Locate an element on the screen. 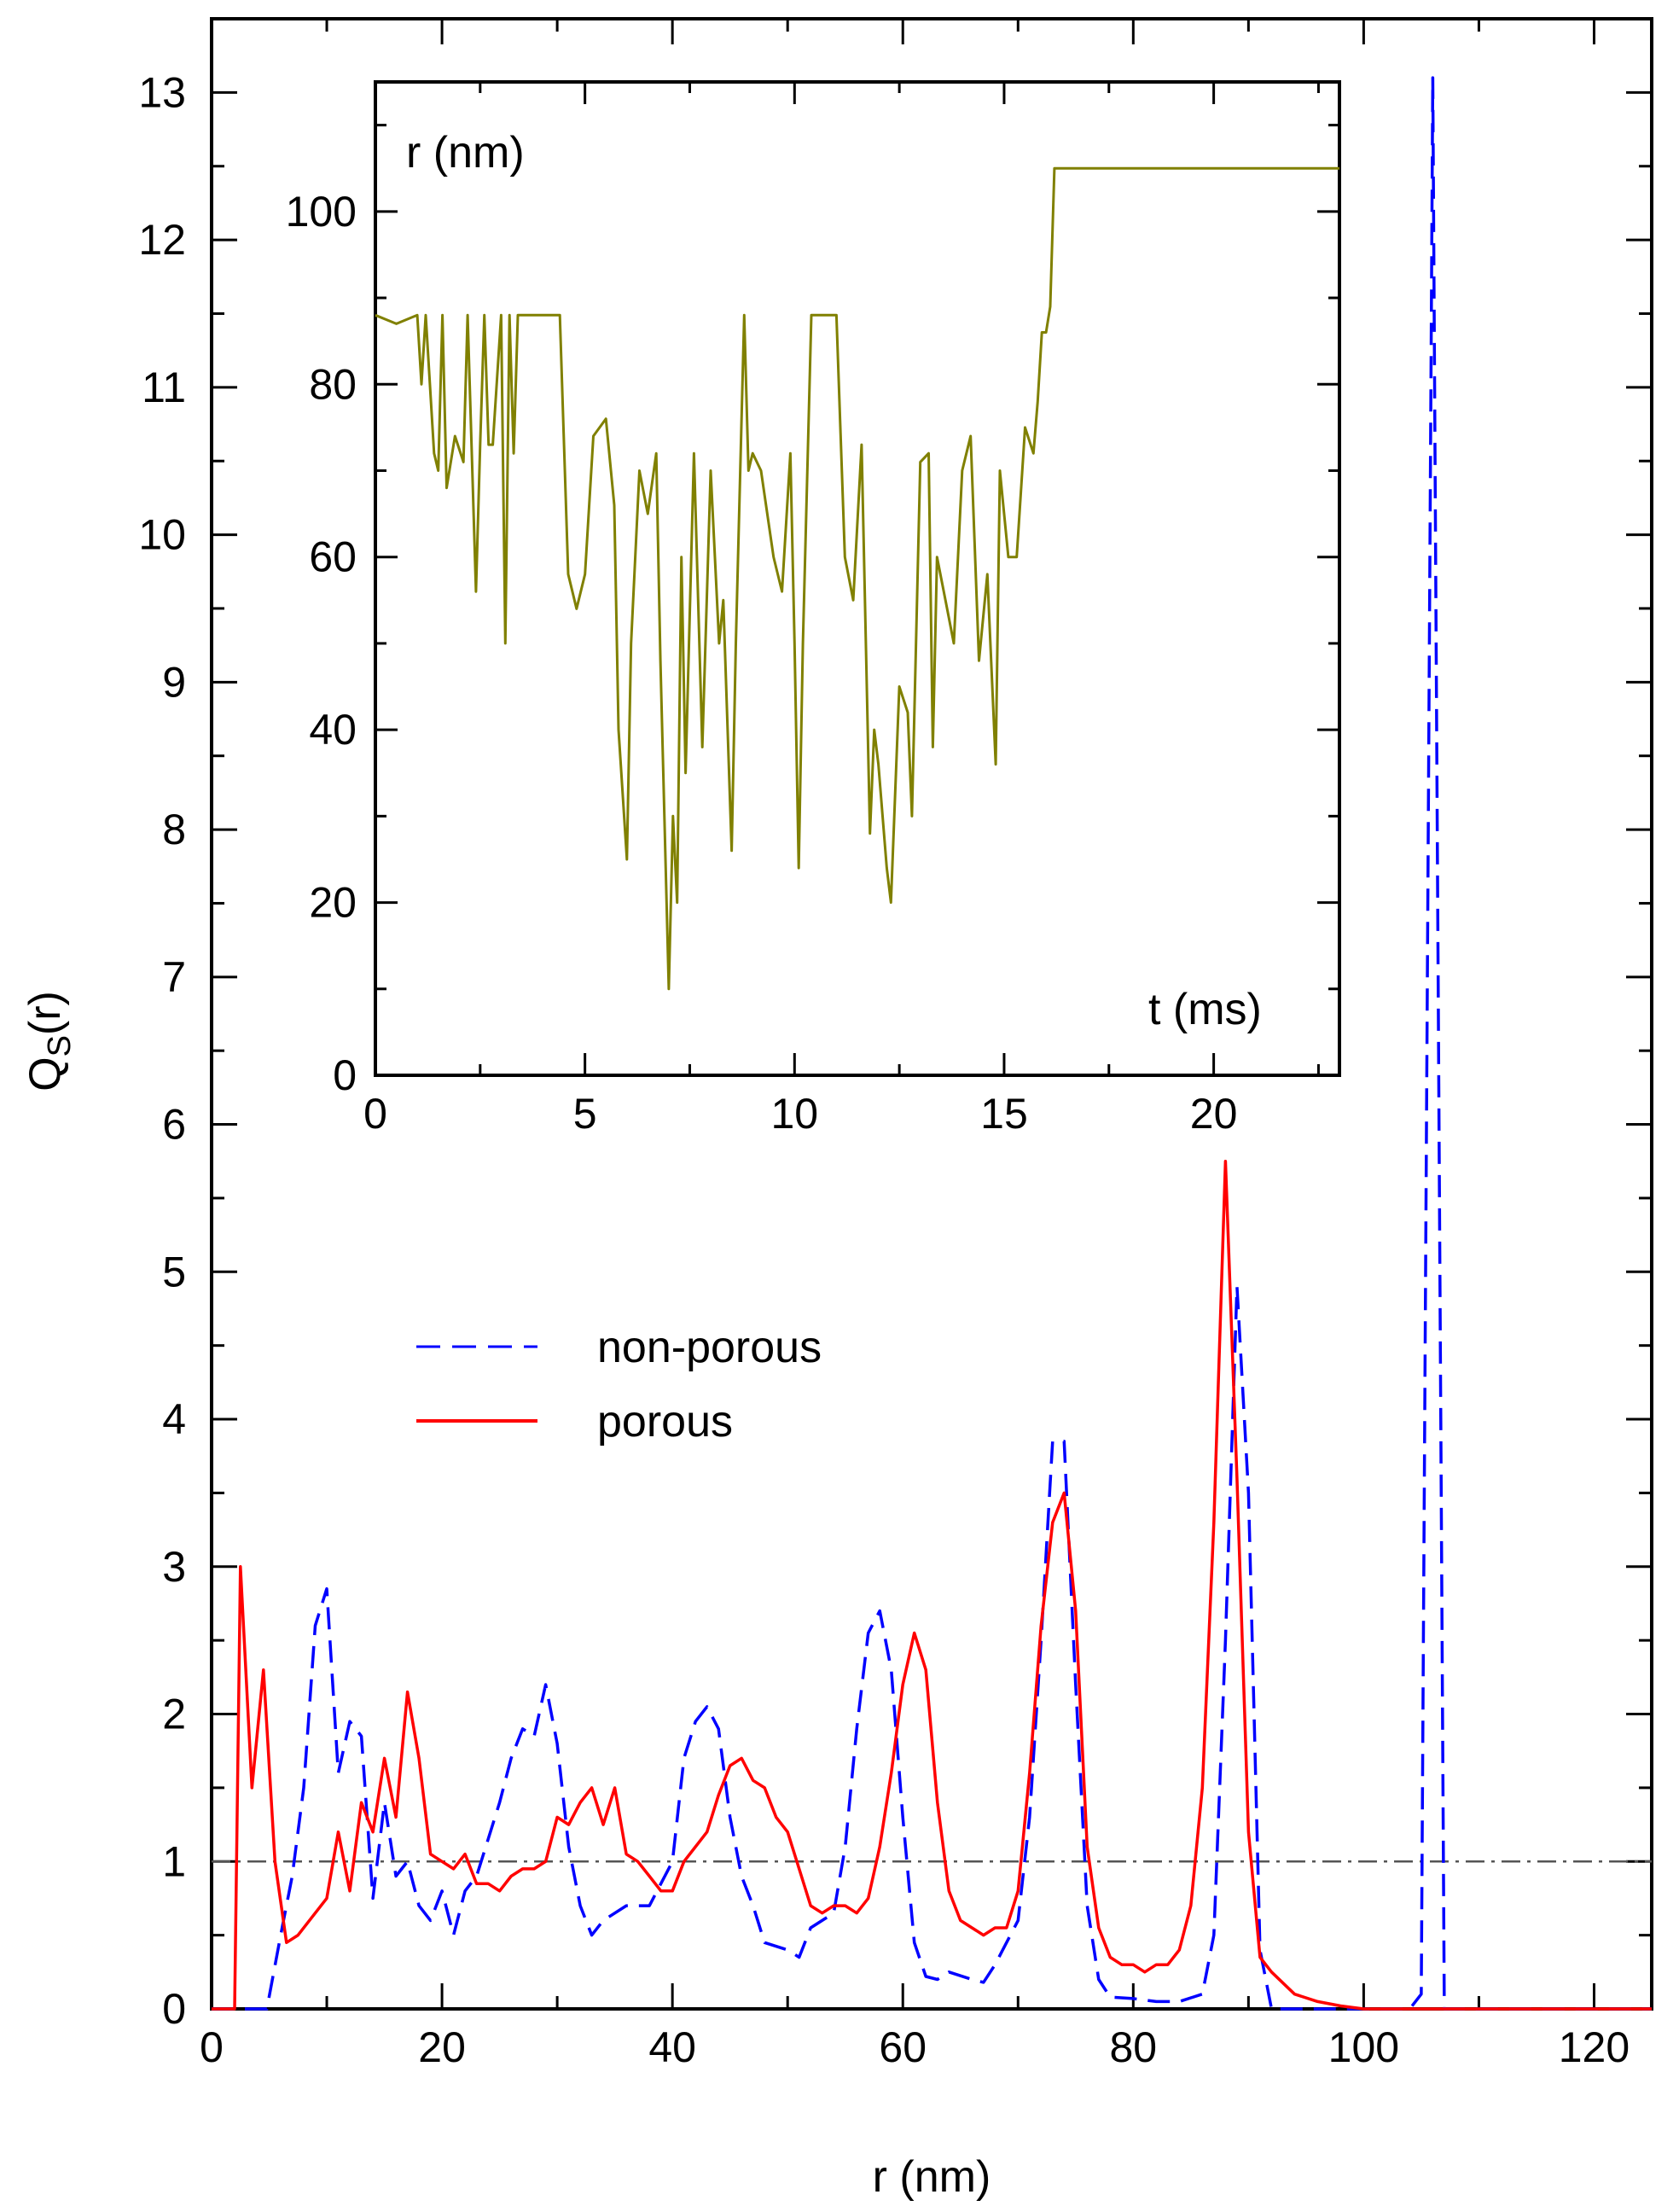 This screenshot has width=1679, height=2212. x-tick-label: 15 is located at coordinates (1004, 1114).